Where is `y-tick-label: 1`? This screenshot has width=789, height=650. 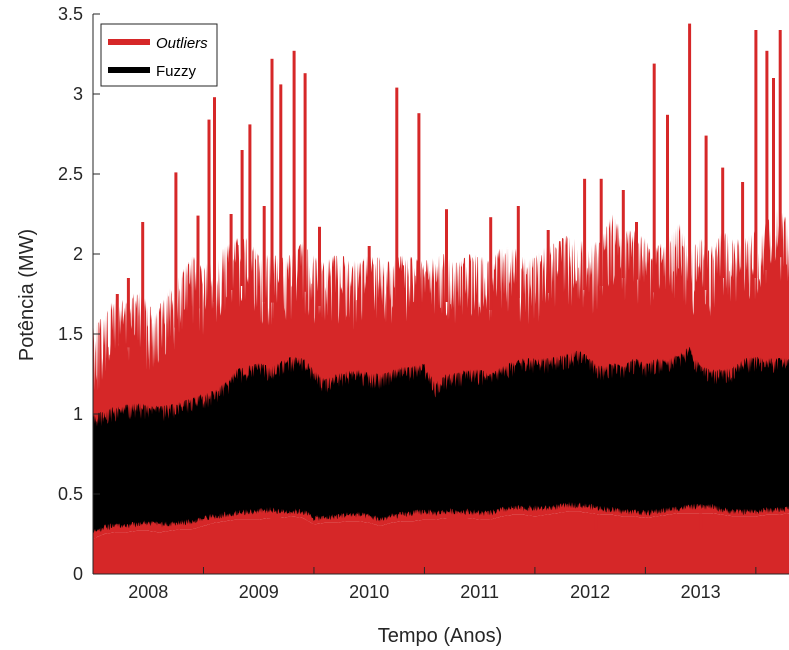 y-tick-label: 1 is located at coordinates (78, 414).